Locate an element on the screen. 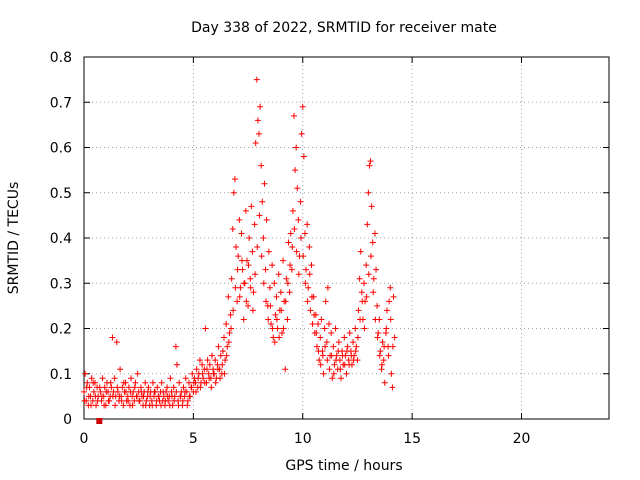  x-tick-label: 10 is located at coordinates (303, 439).